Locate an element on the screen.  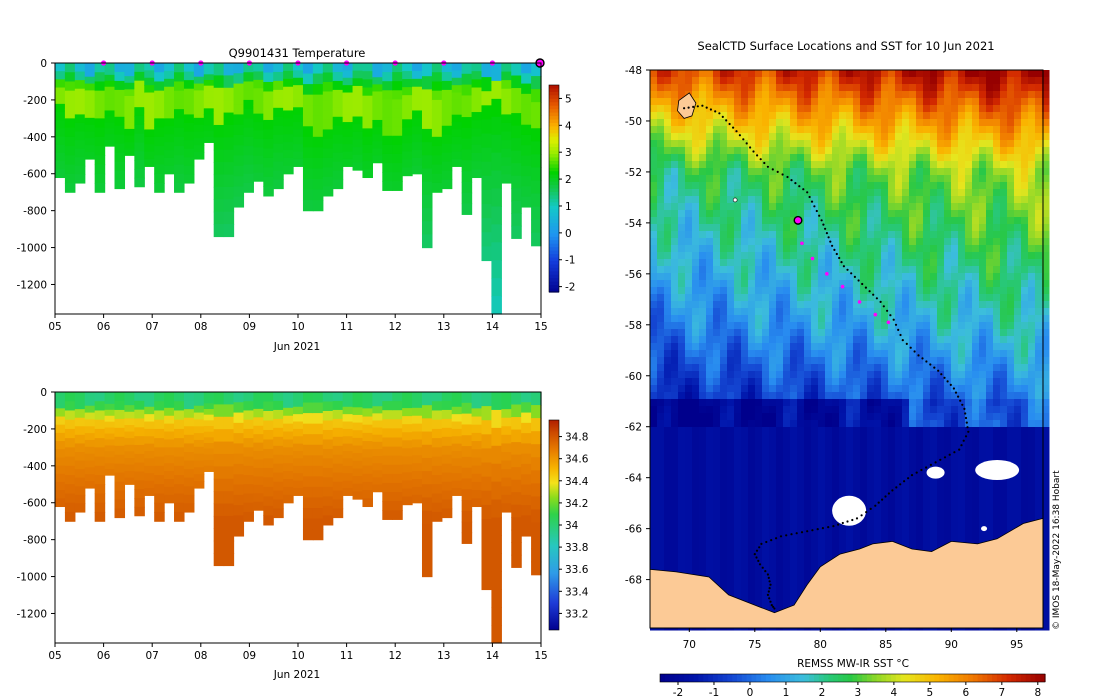
temperature-colorbar-swatch is located at coordinates (554, 131).